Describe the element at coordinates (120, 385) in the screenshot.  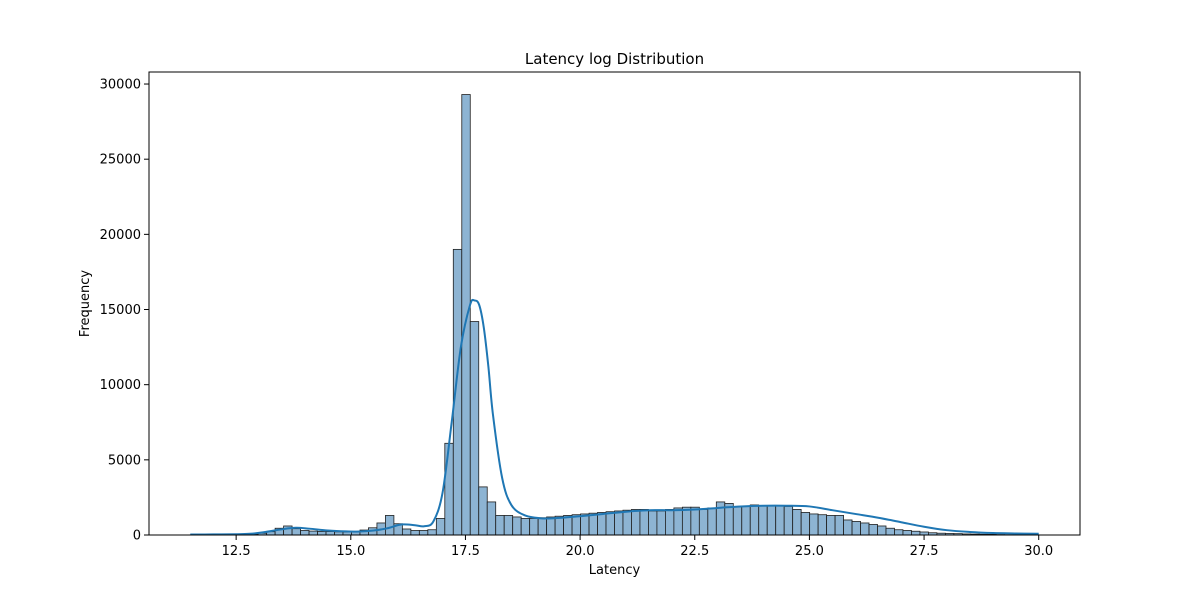
I see `y-tick-label: 10000` at that location.